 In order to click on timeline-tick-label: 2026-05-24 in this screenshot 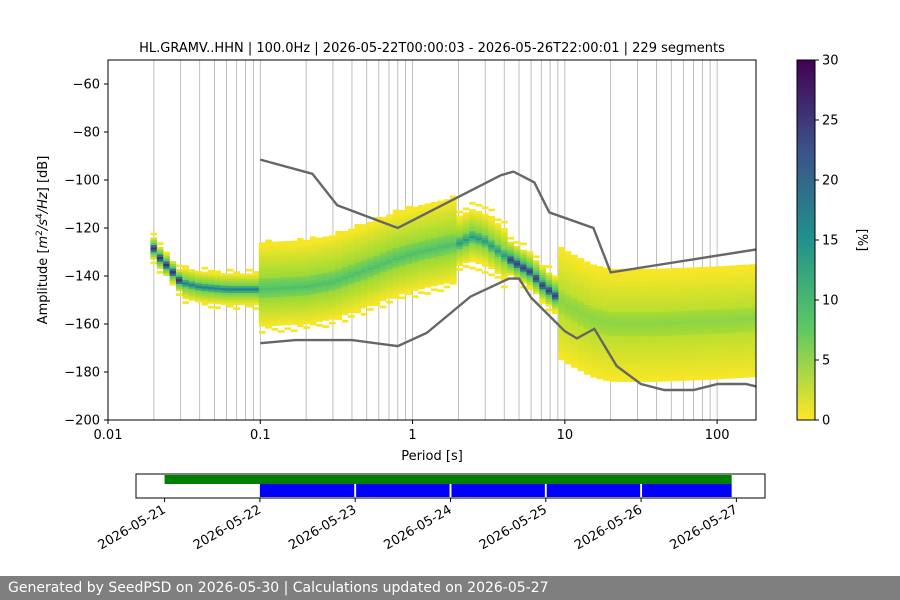, I will do `click(418, 527)`.